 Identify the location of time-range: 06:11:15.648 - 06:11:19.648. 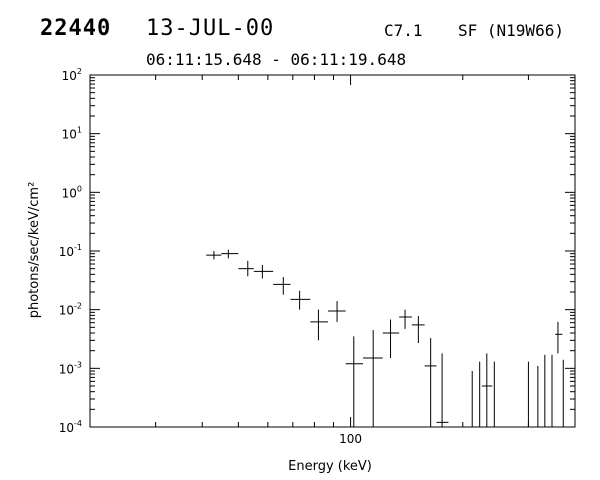
(276, 59).